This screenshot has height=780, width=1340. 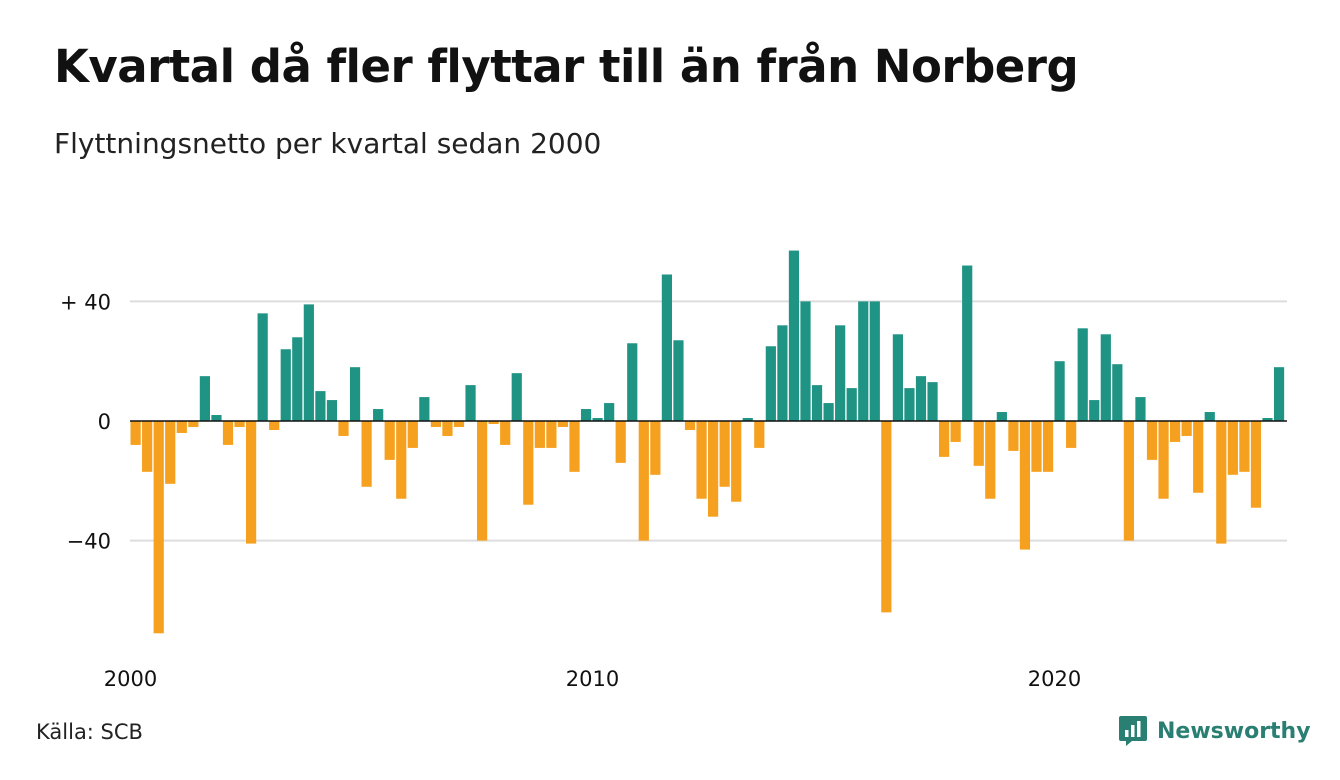 What do you see at coordinates (328, 143) in the screenshot?
I see `chart-subtitle: Flyttningsnetto per kvartal sedan 2000` at bounding box center [328, 143].